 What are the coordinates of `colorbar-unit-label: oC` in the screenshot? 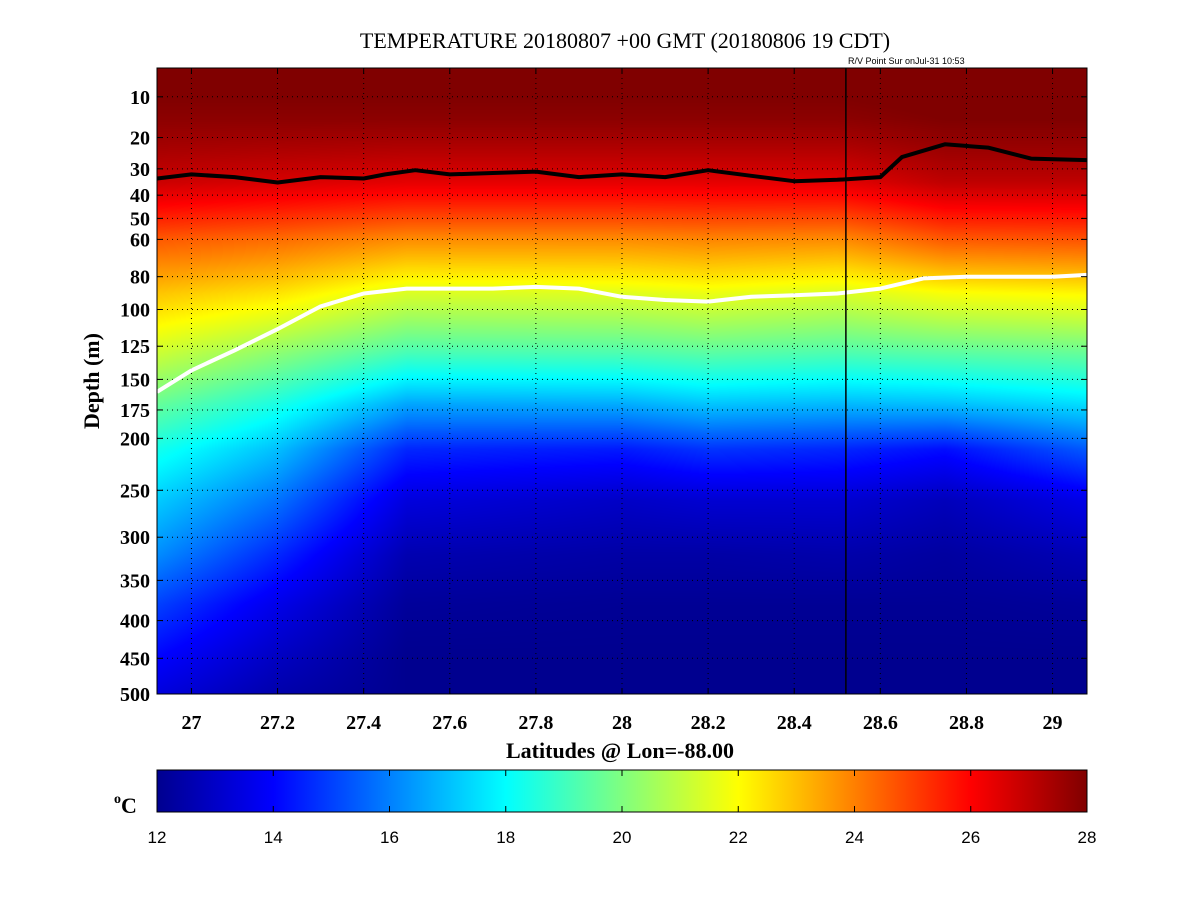 It's located at (125, 805).